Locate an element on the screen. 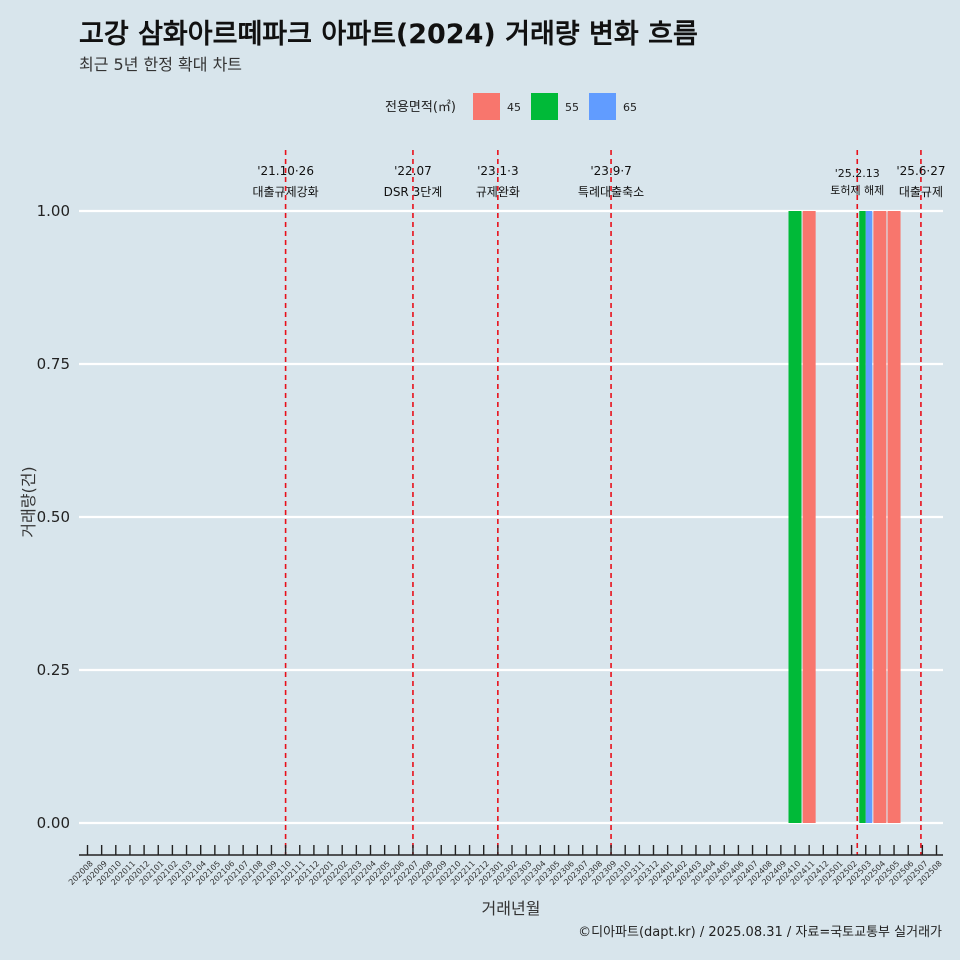 This screenshot has width=960, height=960. y-axis-title: 거래량(건) is located at coordinates (28, 501).